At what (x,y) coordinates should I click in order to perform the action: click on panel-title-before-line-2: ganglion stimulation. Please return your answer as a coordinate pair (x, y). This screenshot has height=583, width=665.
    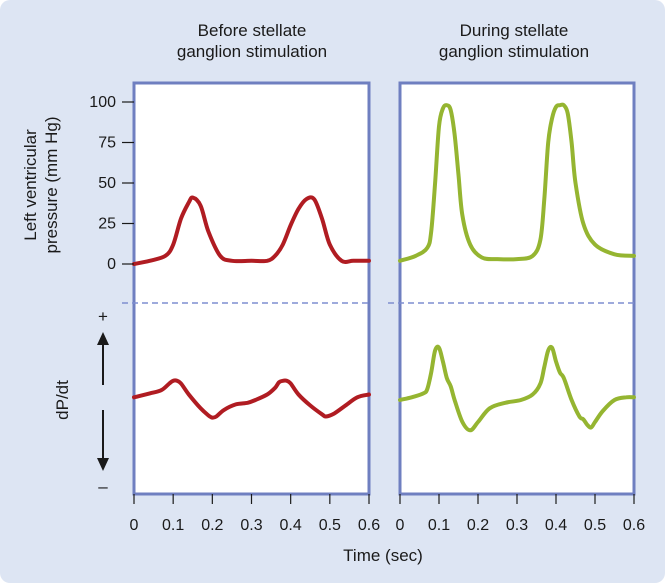
    Looking at the image, I should click on (252, 51).